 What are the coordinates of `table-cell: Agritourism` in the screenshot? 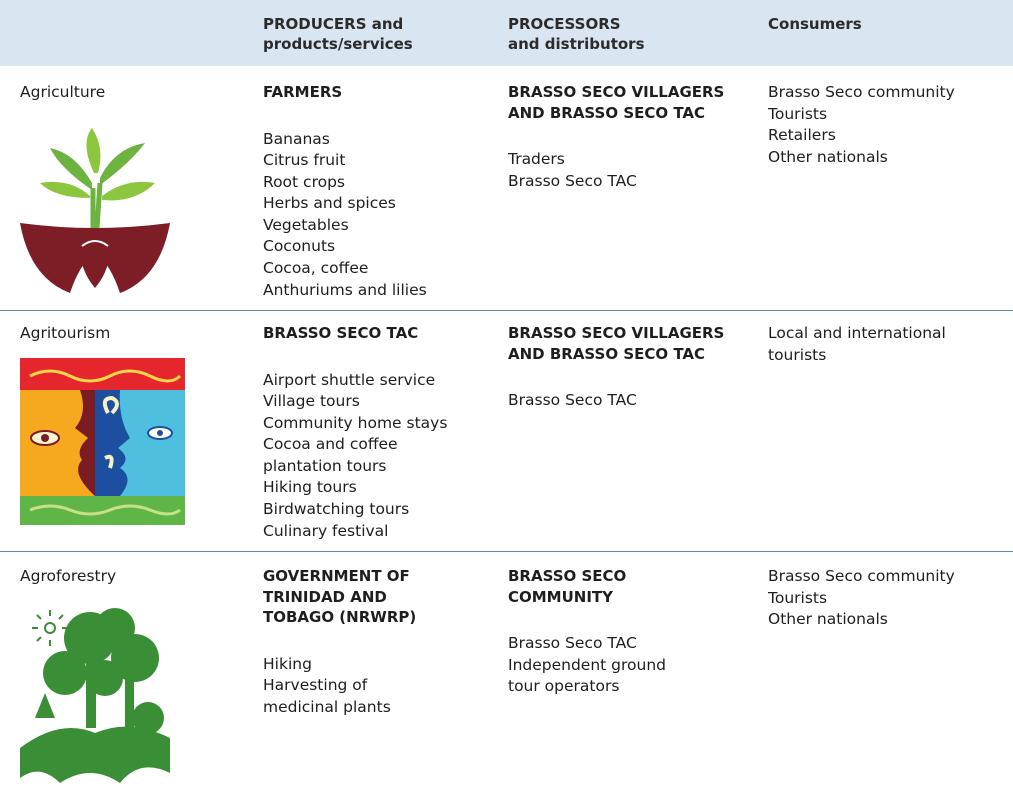 It's located at (65, 334).